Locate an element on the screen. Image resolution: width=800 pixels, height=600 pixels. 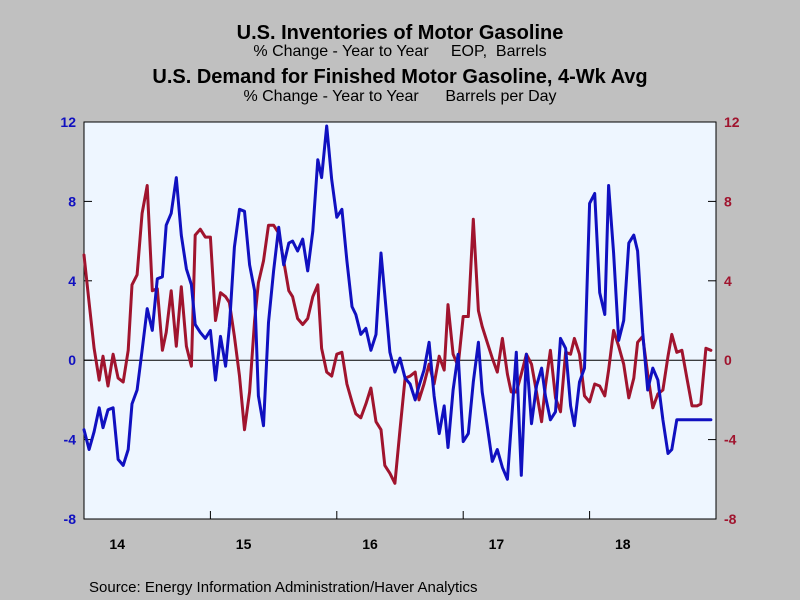
x-axis: 14 15 16 17 18 is located at coordinates (400, 531).